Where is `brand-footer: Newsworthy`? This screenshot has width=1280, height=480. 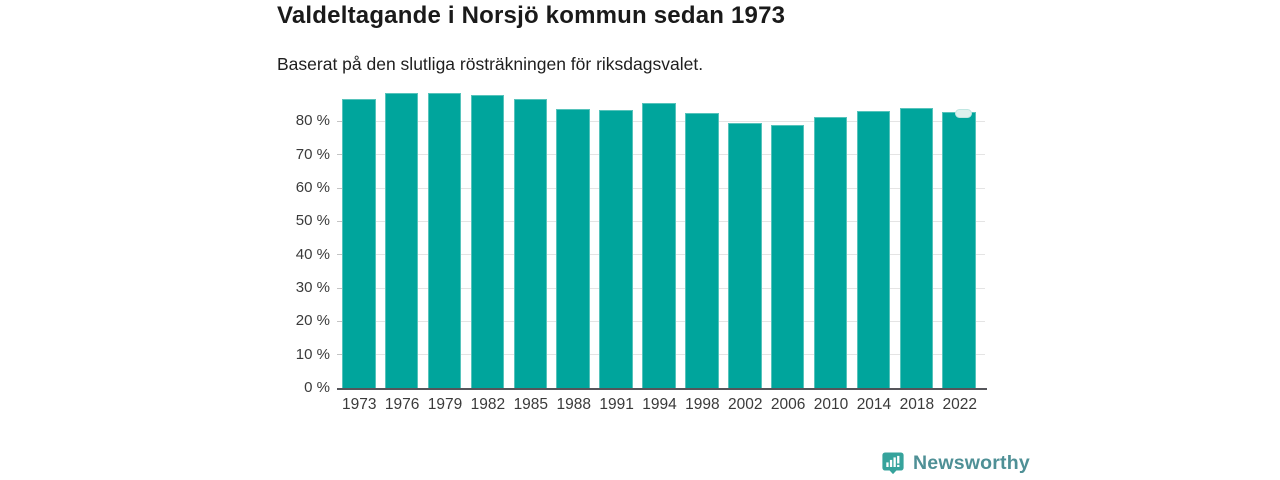
brand-footer: Newsworthy is located at coordinates (955, 463).